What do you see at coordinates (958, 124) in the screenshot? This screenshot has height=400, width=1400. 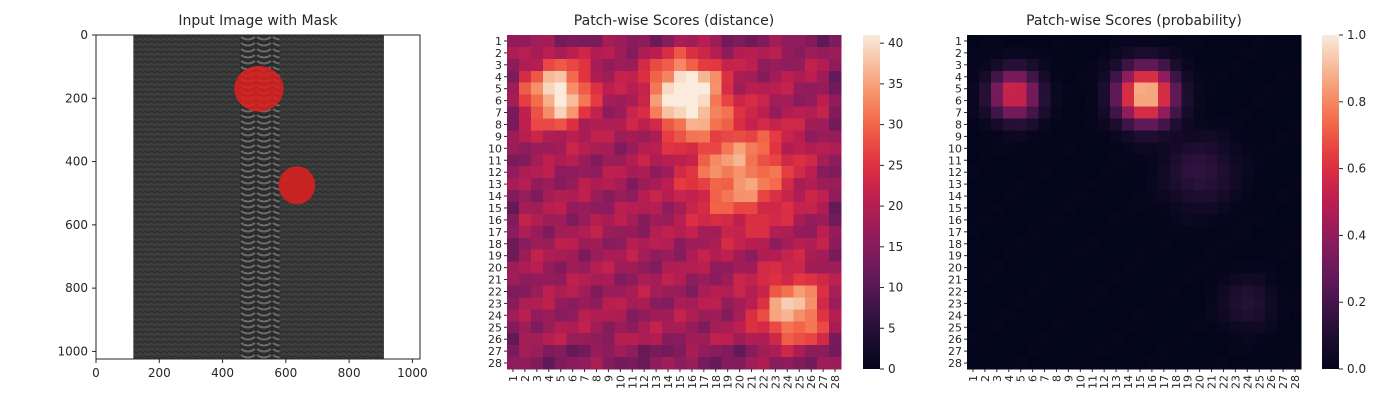 I see `row-tick-label: 8` at bounding box center [958, 124].